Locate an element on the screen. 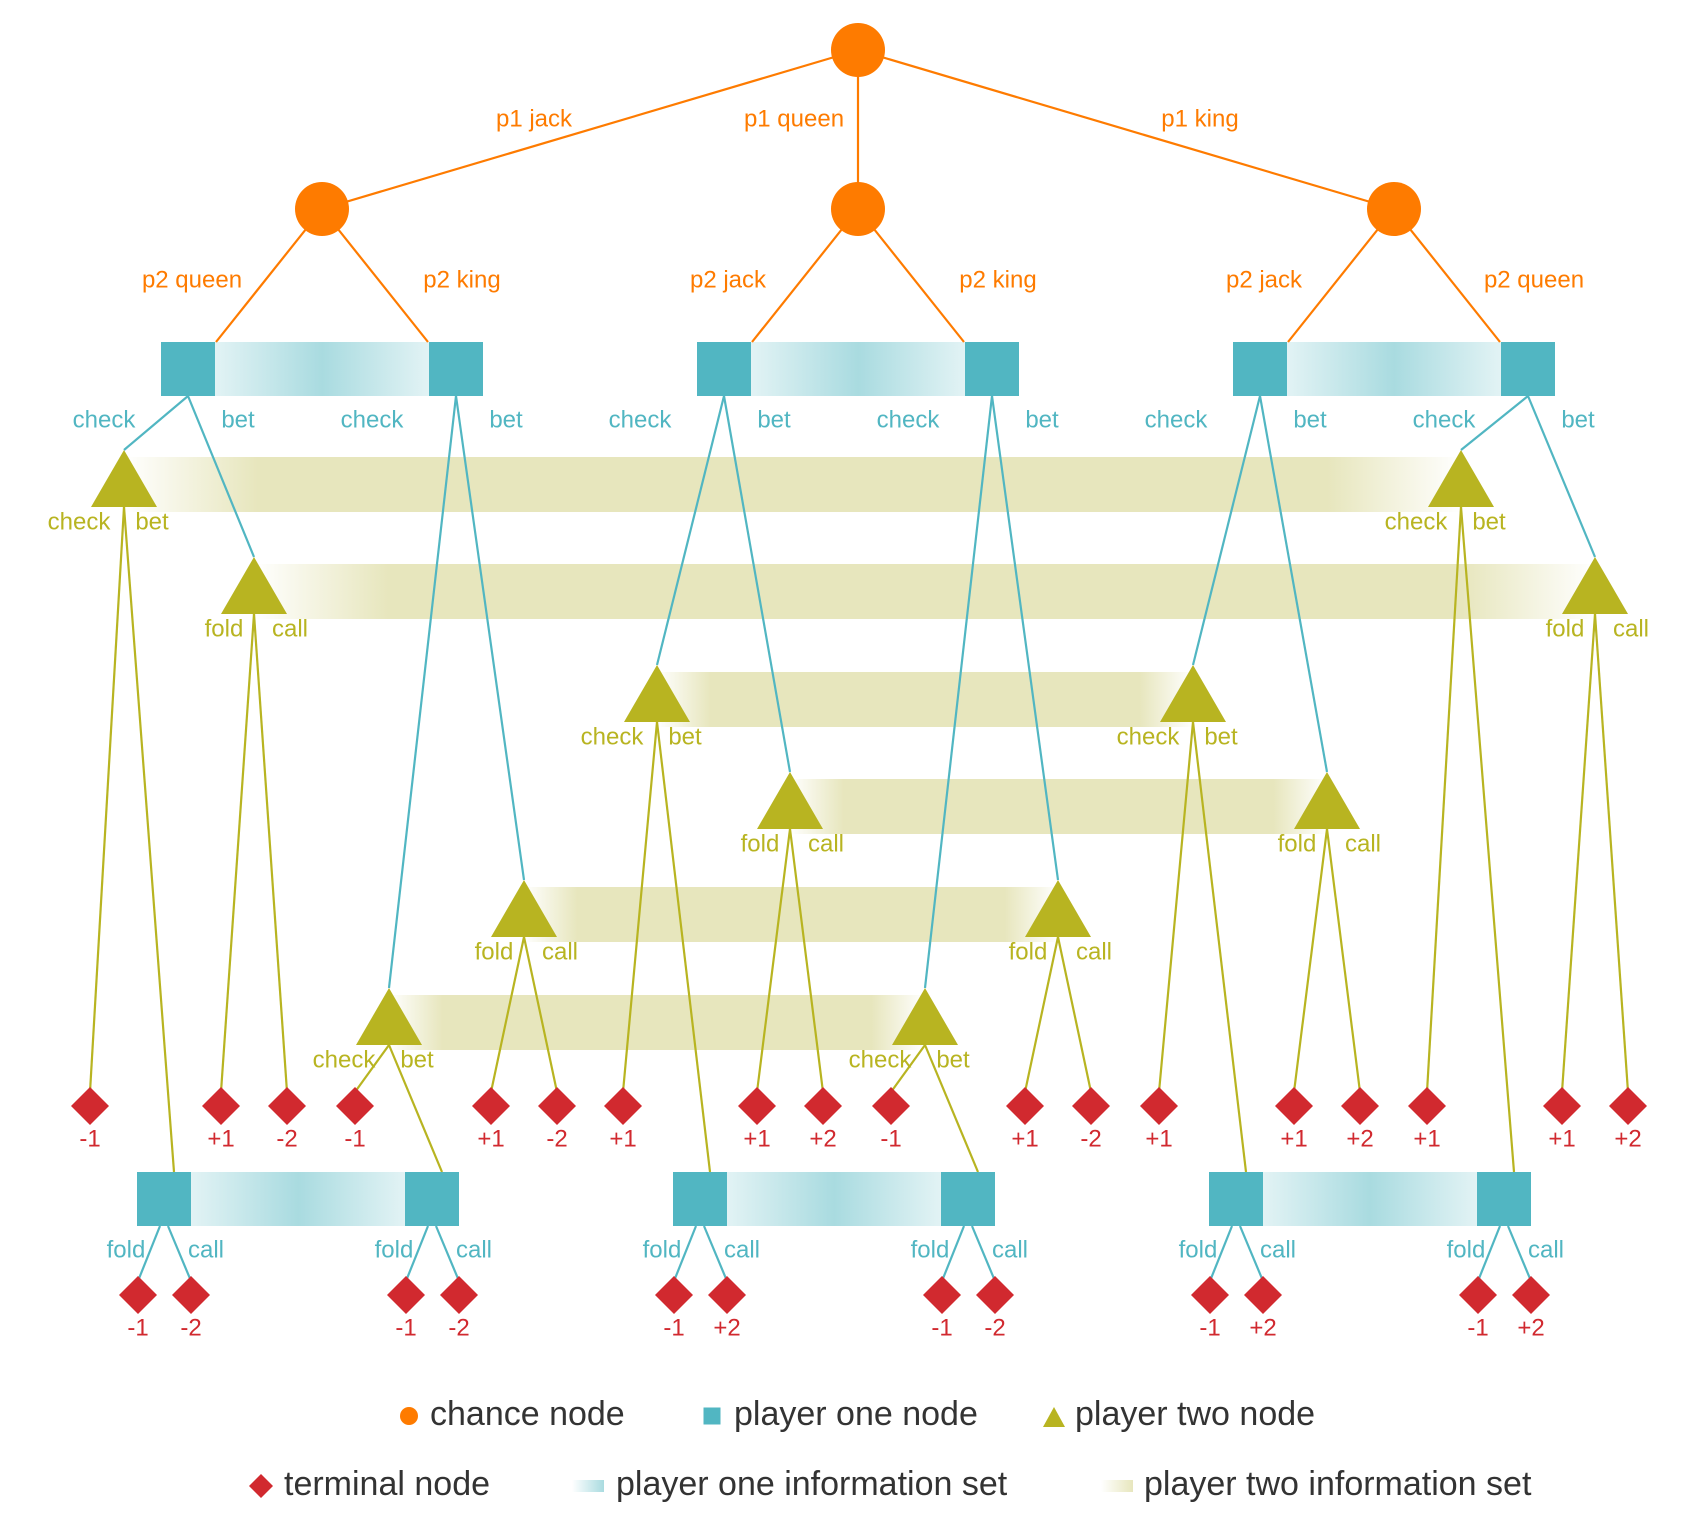 This screenshot has height=1520, width=1702. p2-action-call-2-1: call is located at coordinates (1631, 628).